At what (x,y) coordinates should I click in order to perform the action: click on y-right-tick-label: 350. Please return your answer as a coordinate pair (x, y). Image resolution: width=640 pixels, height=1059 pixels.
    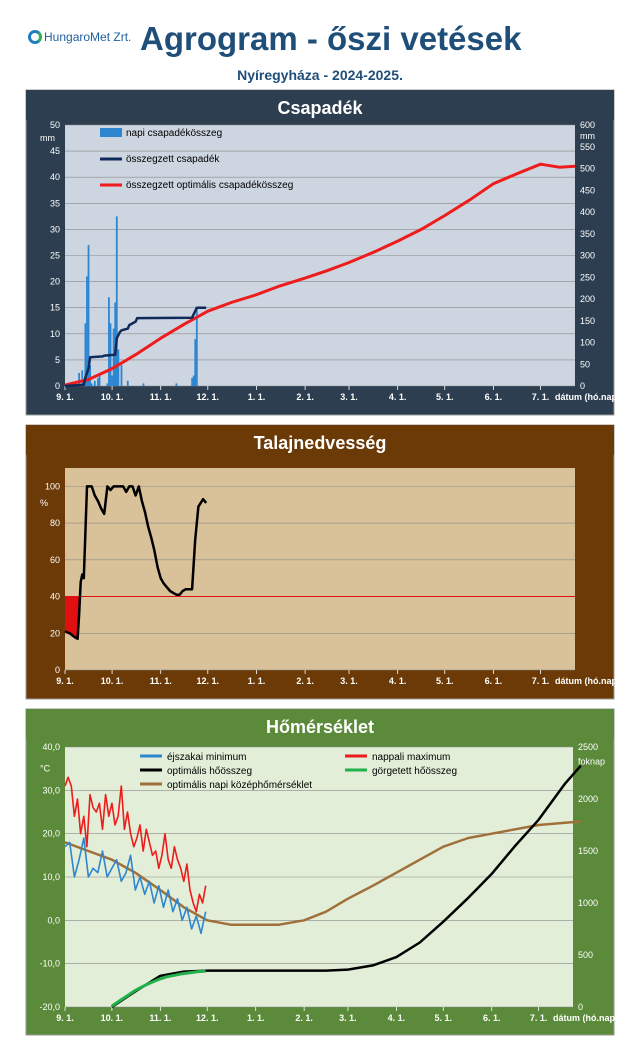
    Looking at the image, I should click on (587, 234).